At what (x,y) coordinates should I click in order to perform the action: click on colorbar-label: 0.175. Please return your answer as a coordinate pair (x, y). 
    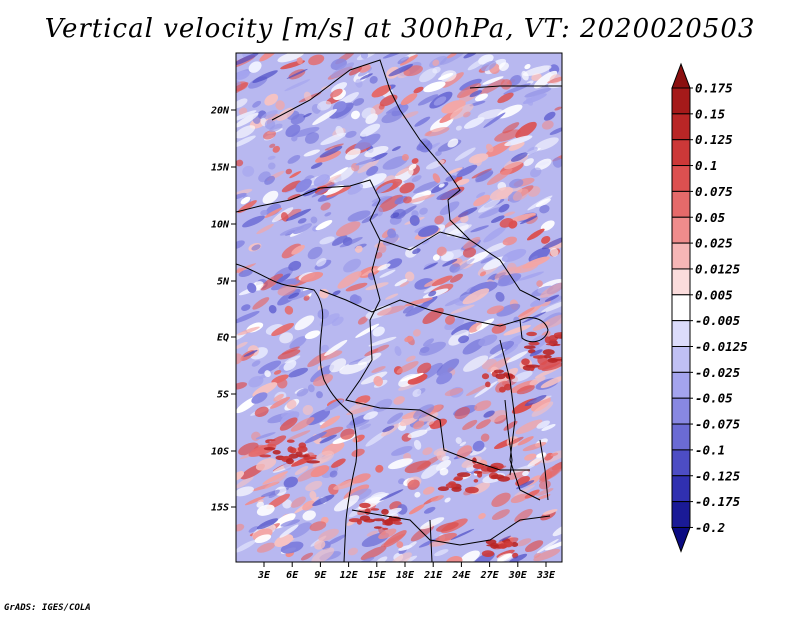
    Looking at the image, I should click on (714, 88).